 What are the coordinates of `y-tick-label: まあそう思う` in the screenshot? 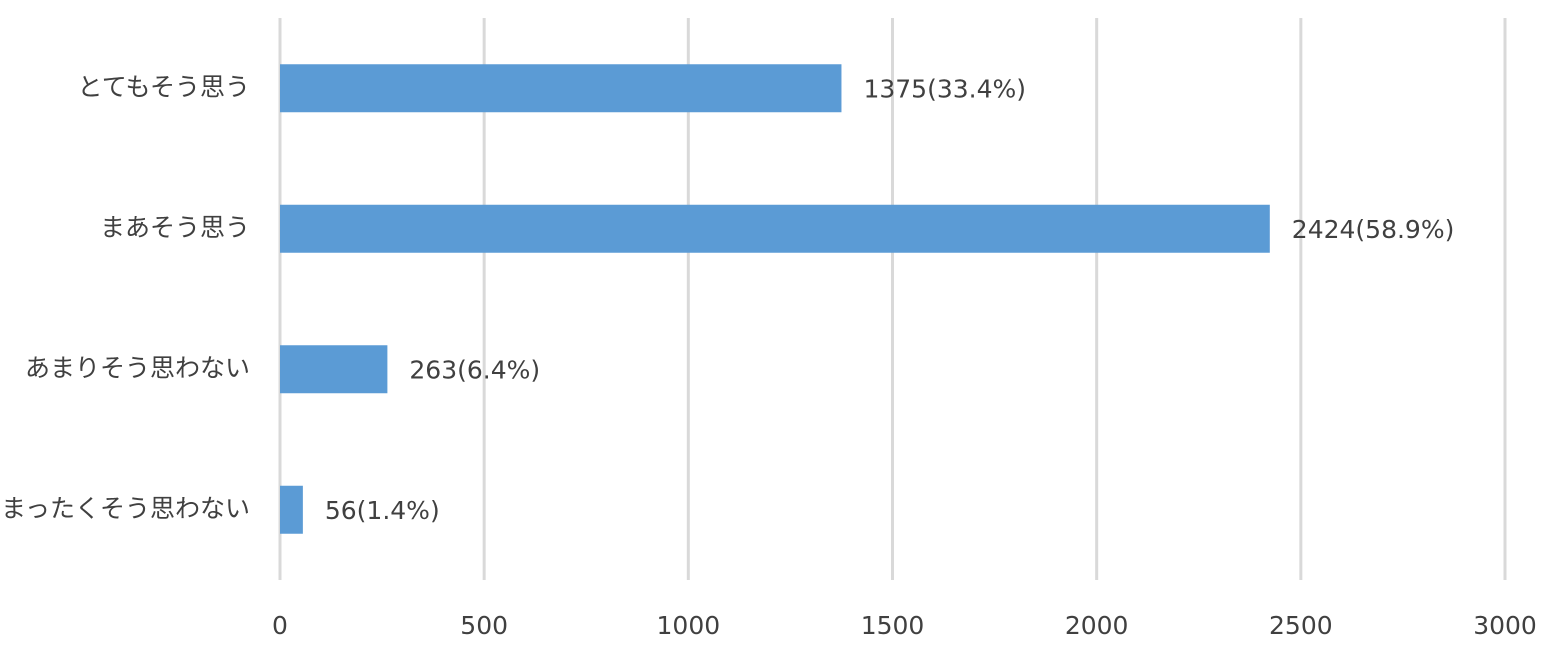 It's located at (175, 227).